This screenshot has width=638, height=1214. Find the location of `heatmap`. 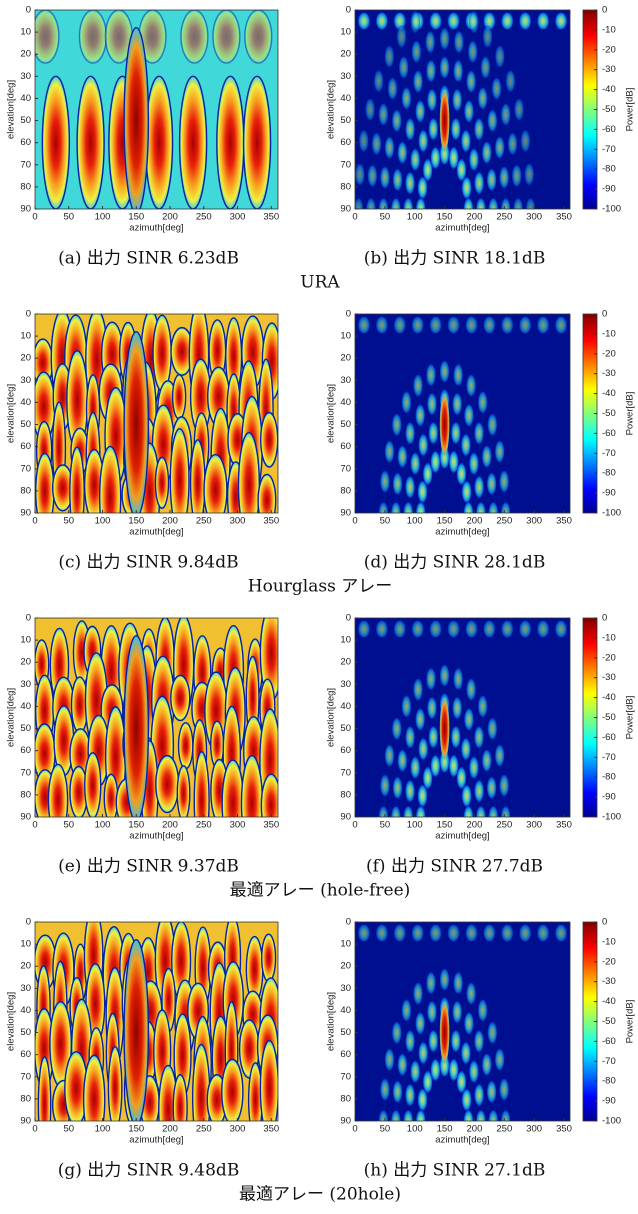

heatmap is located at coordinates (156, 109).